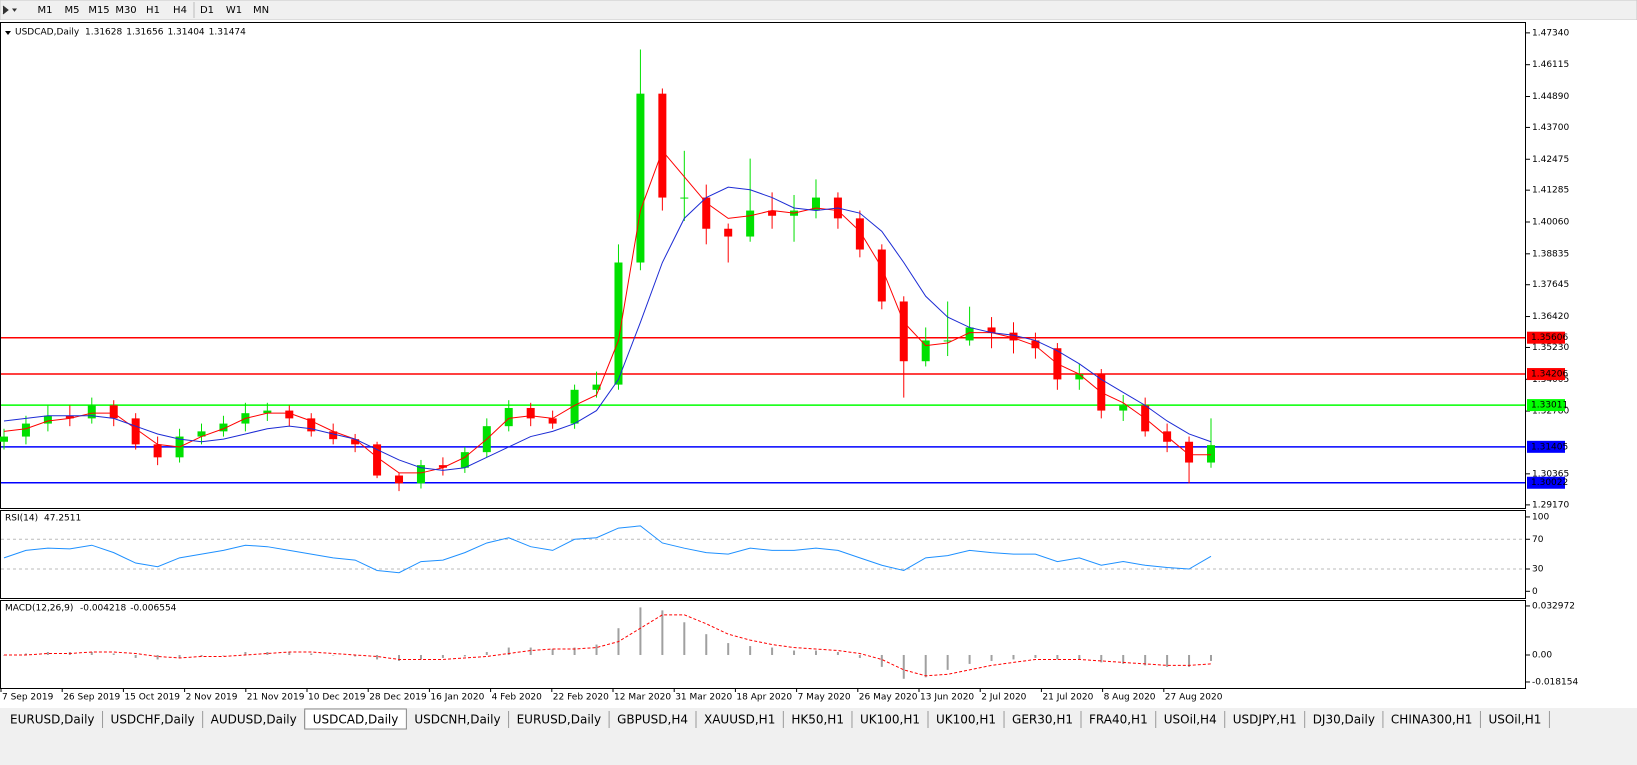  Describe the element at coordinates (98, 10) in the screenshot. I see `timeframe-button: M15` at that location.